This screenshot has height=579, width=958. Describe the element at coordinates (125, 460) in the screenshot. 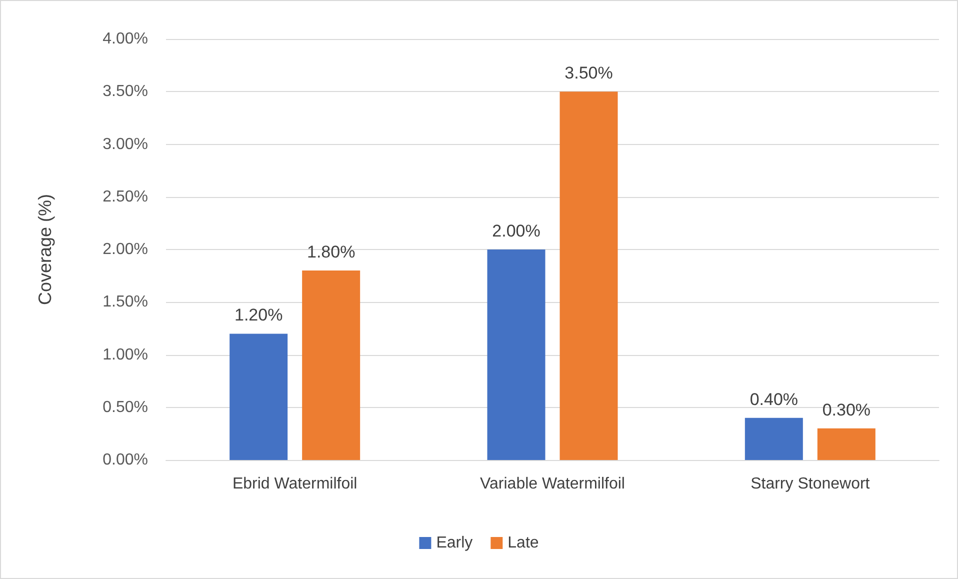

I see `y-tick-label: 0.00%` at that location.